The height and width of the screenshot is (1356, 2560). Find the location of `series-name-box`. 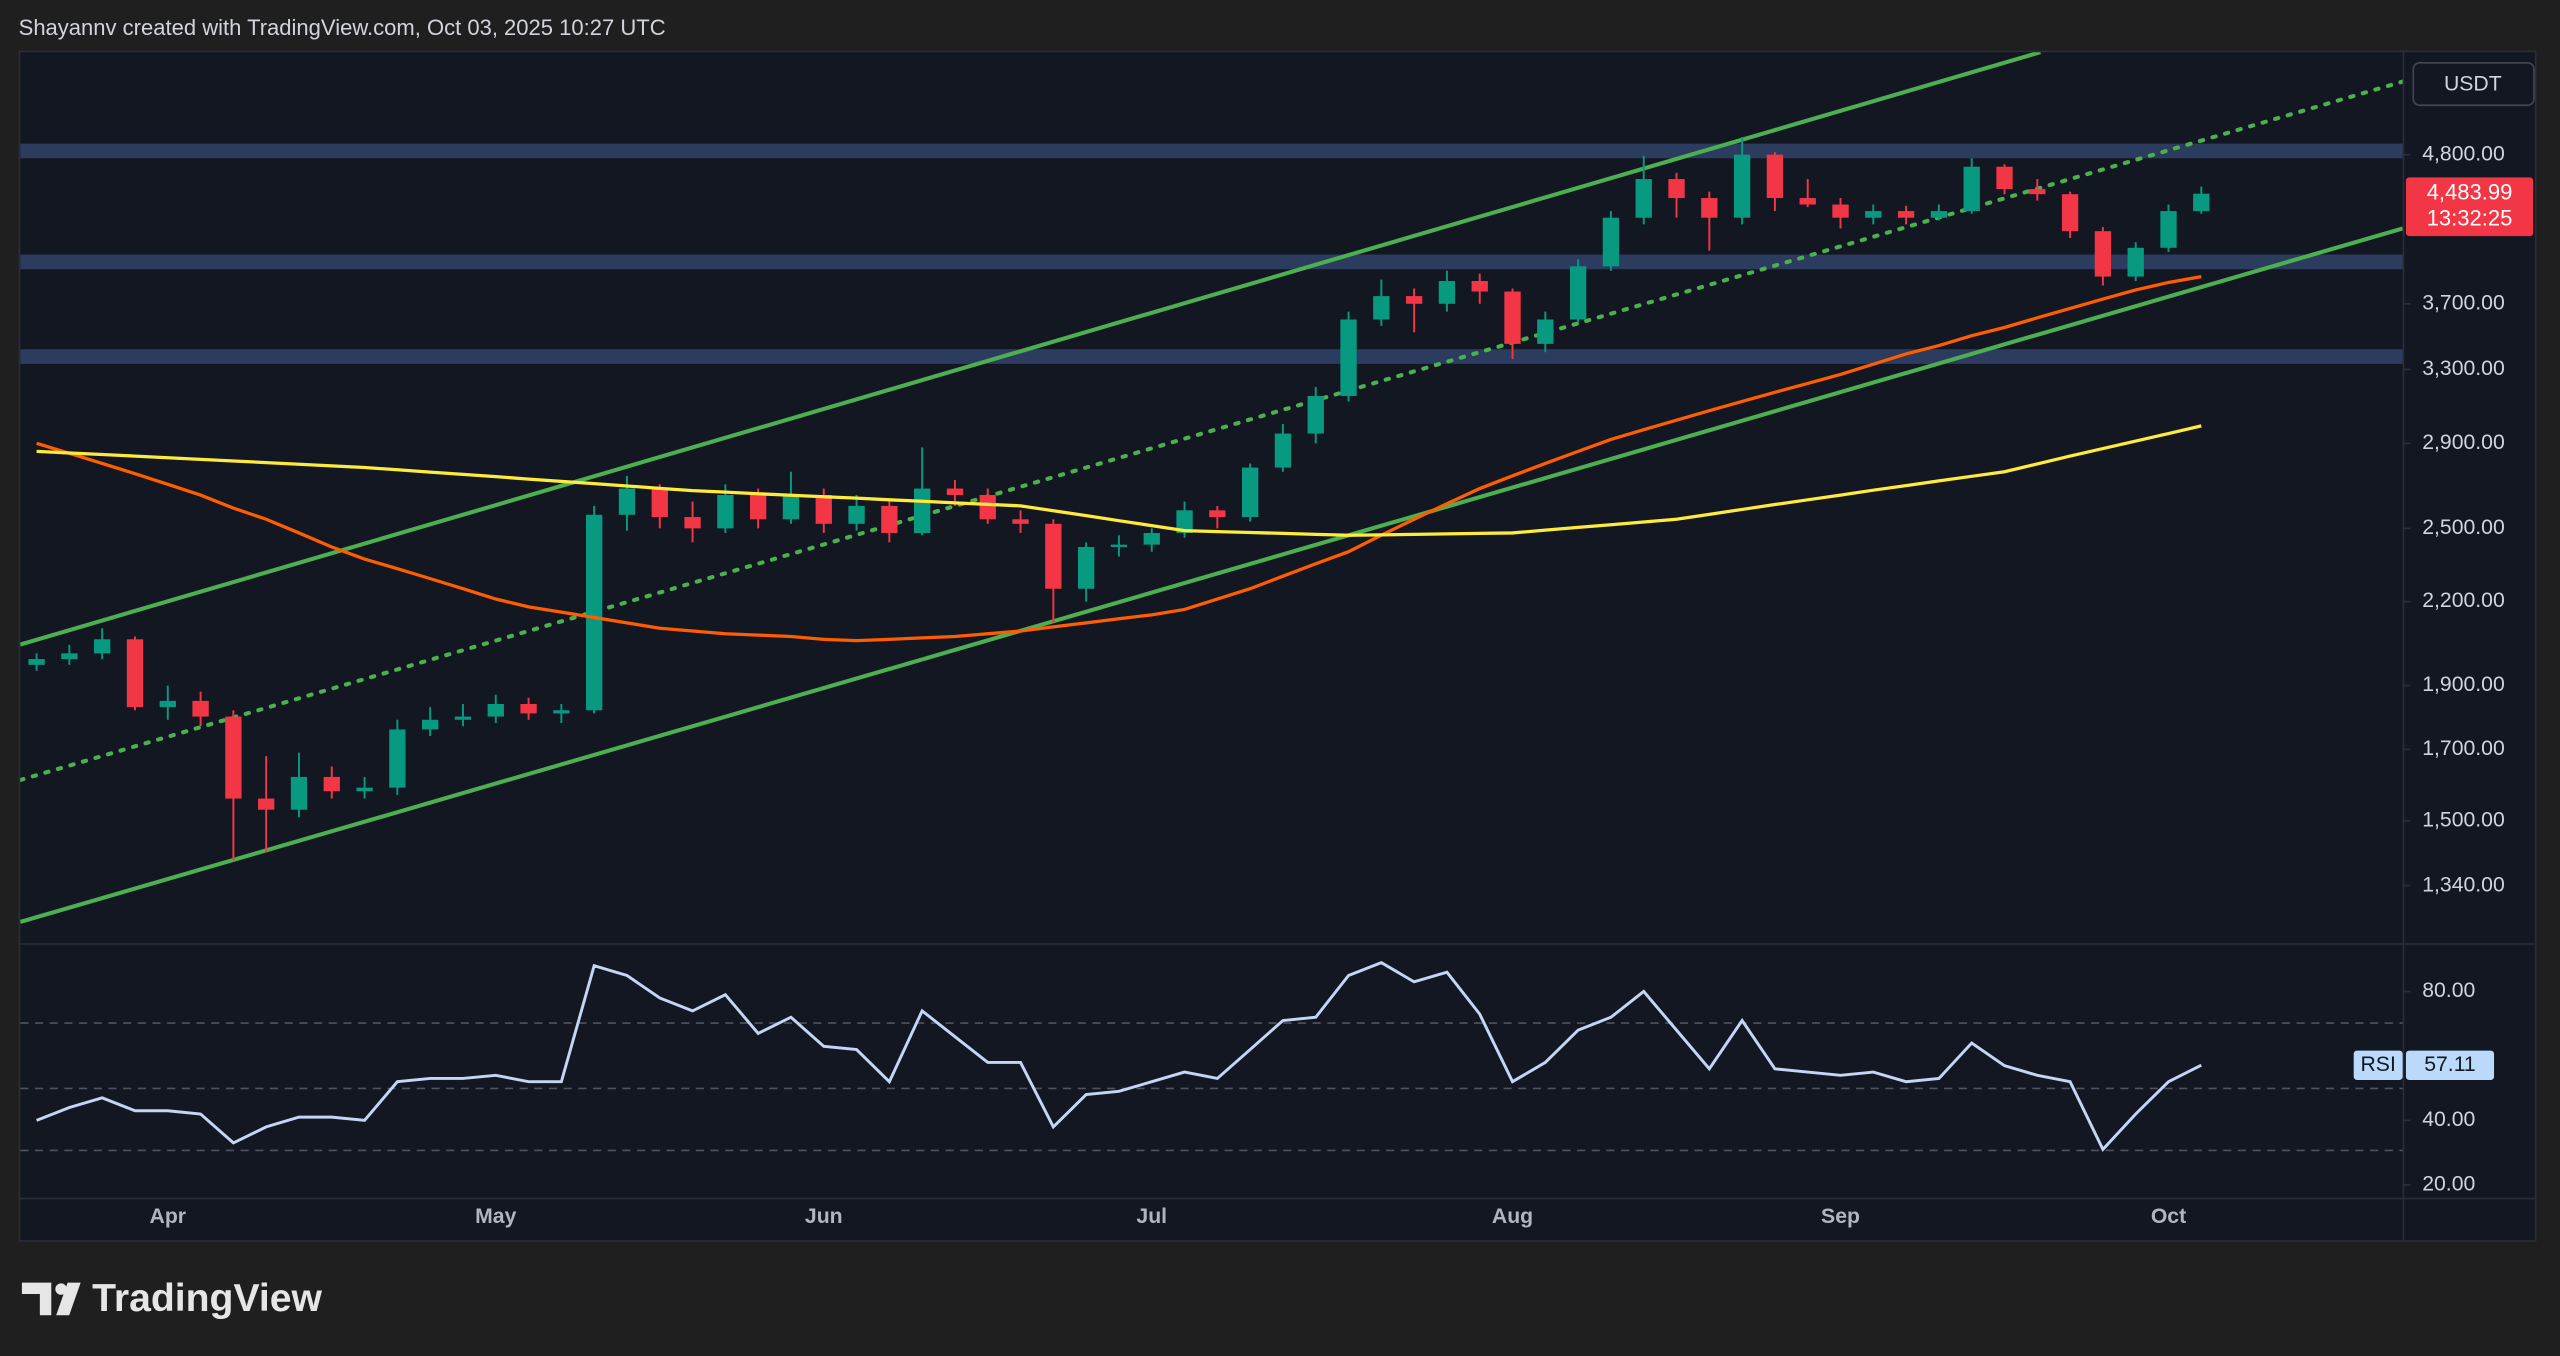

series-name-box is located at coordinates (2378, 1065).